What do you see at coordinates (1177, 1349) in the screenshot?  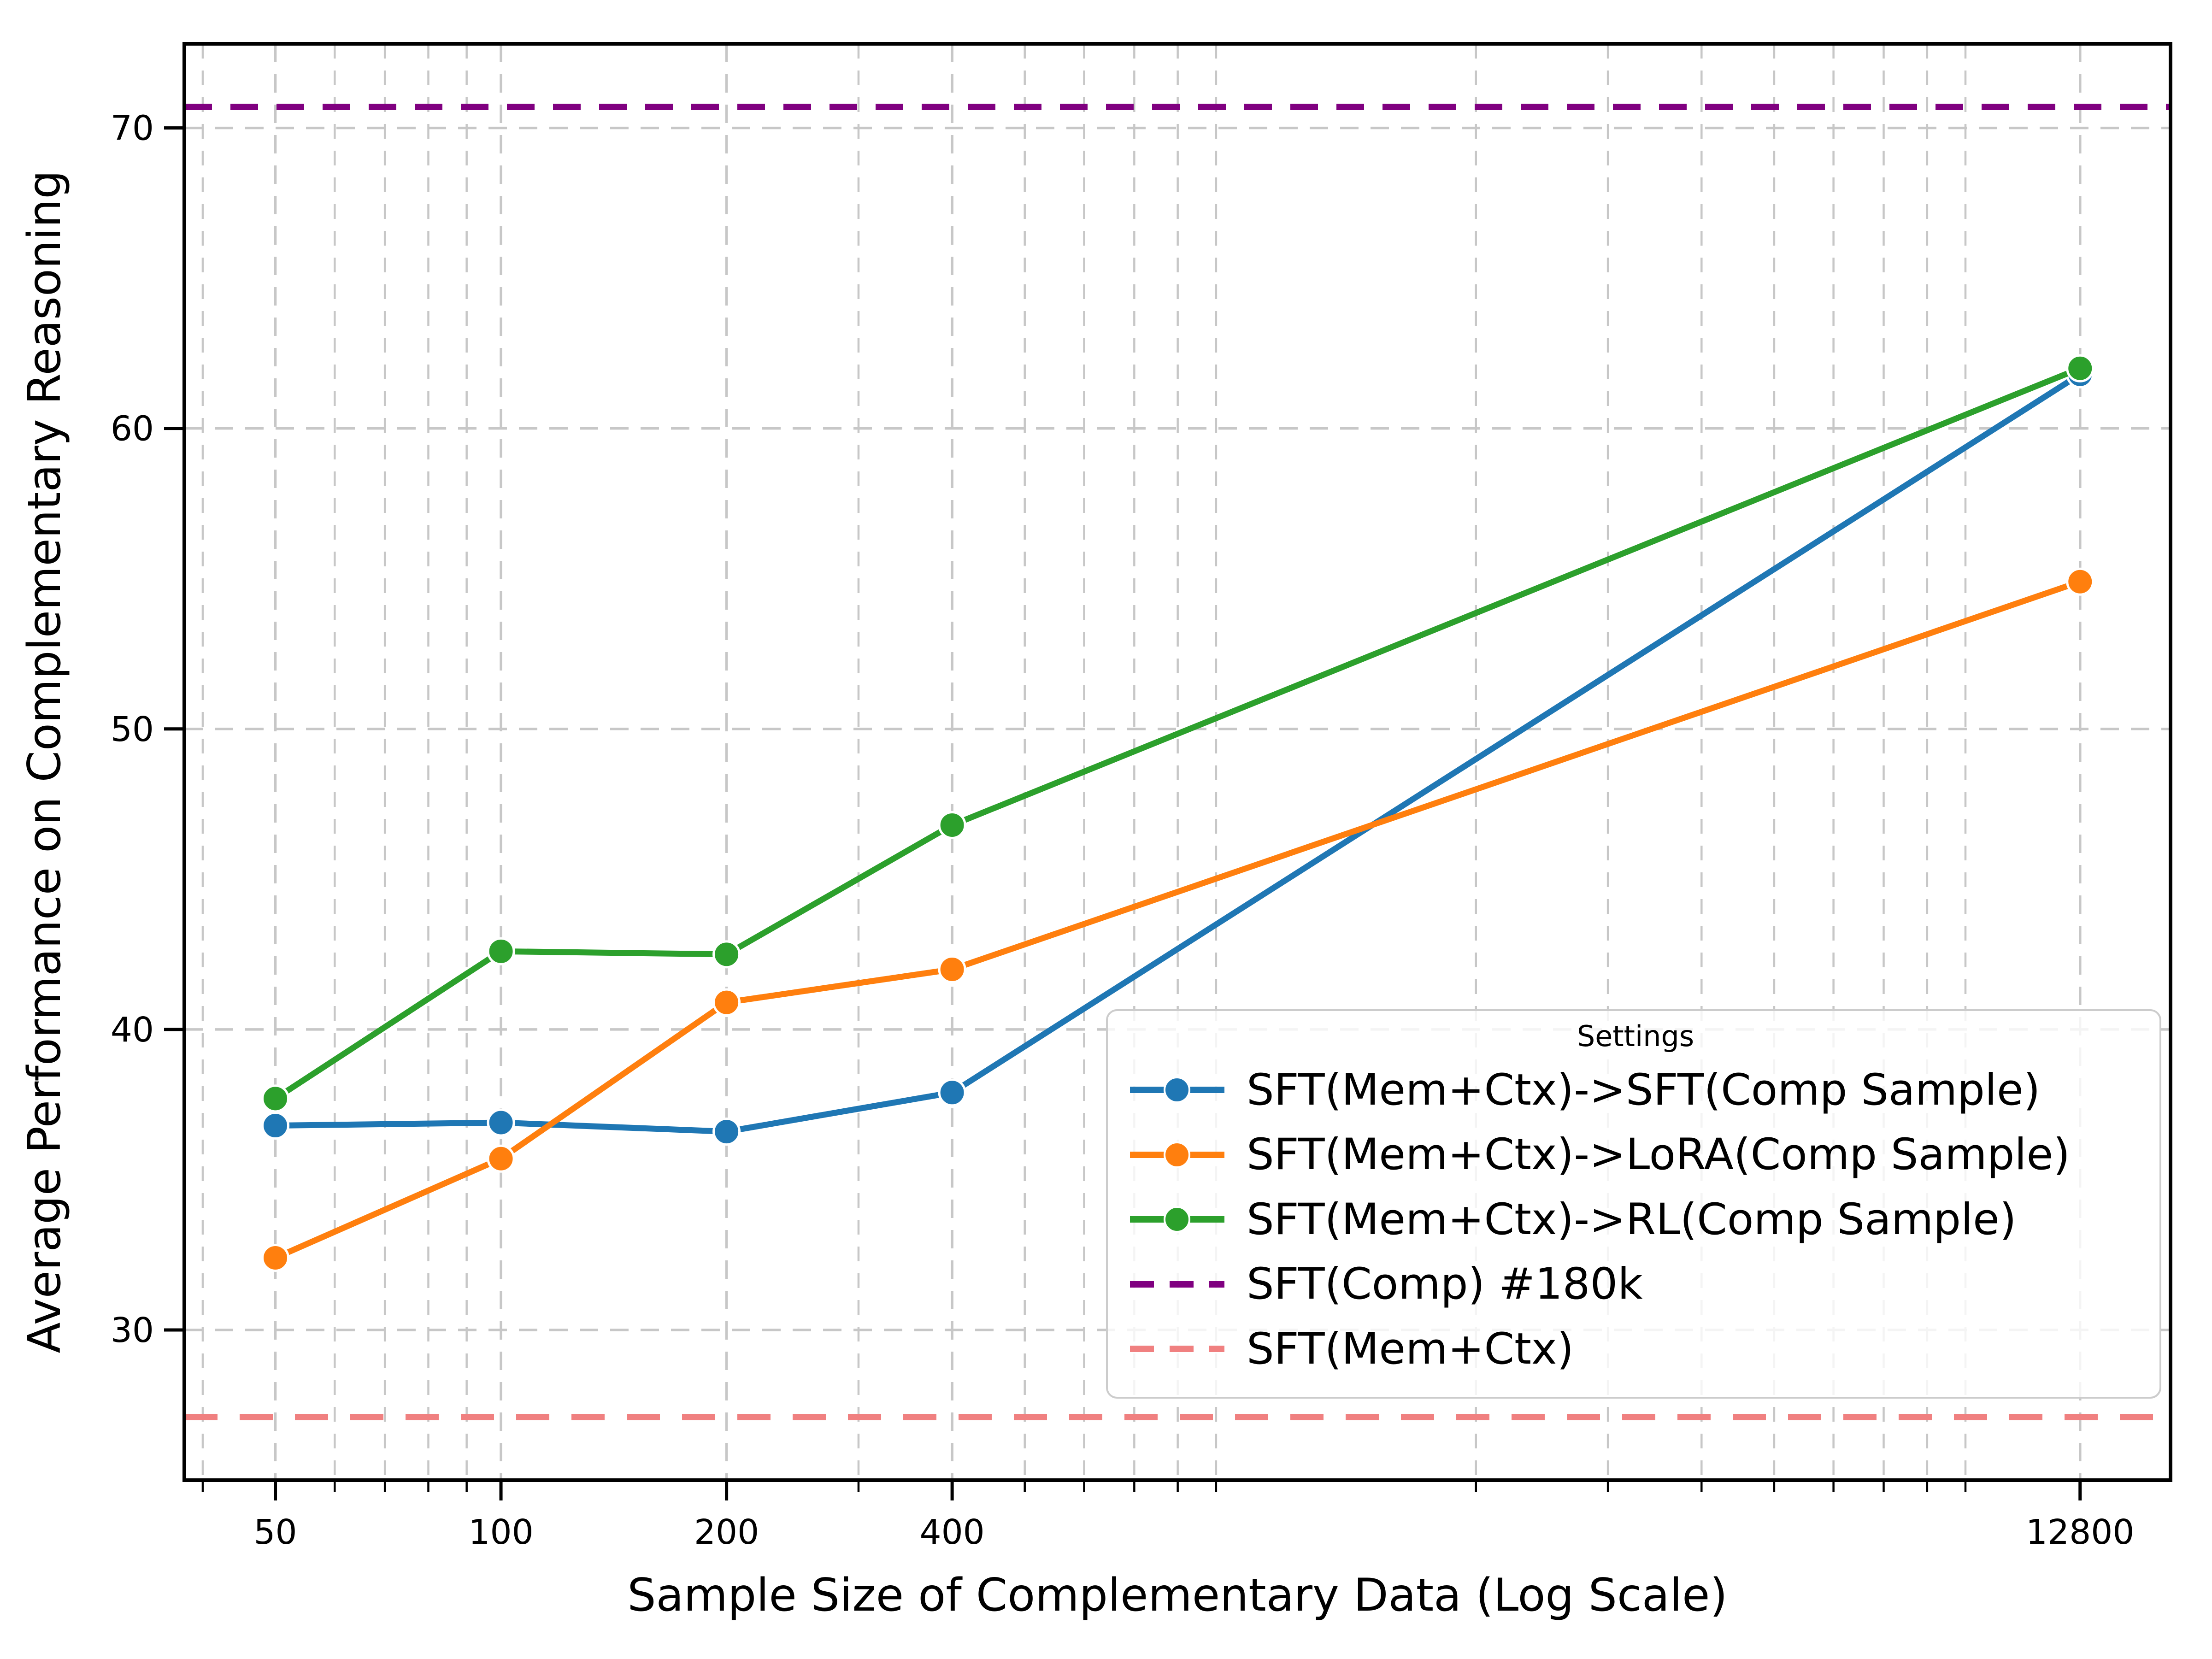 I see `dashed-line-swatch-pink-icon` at bounding box center [1177, 1349].